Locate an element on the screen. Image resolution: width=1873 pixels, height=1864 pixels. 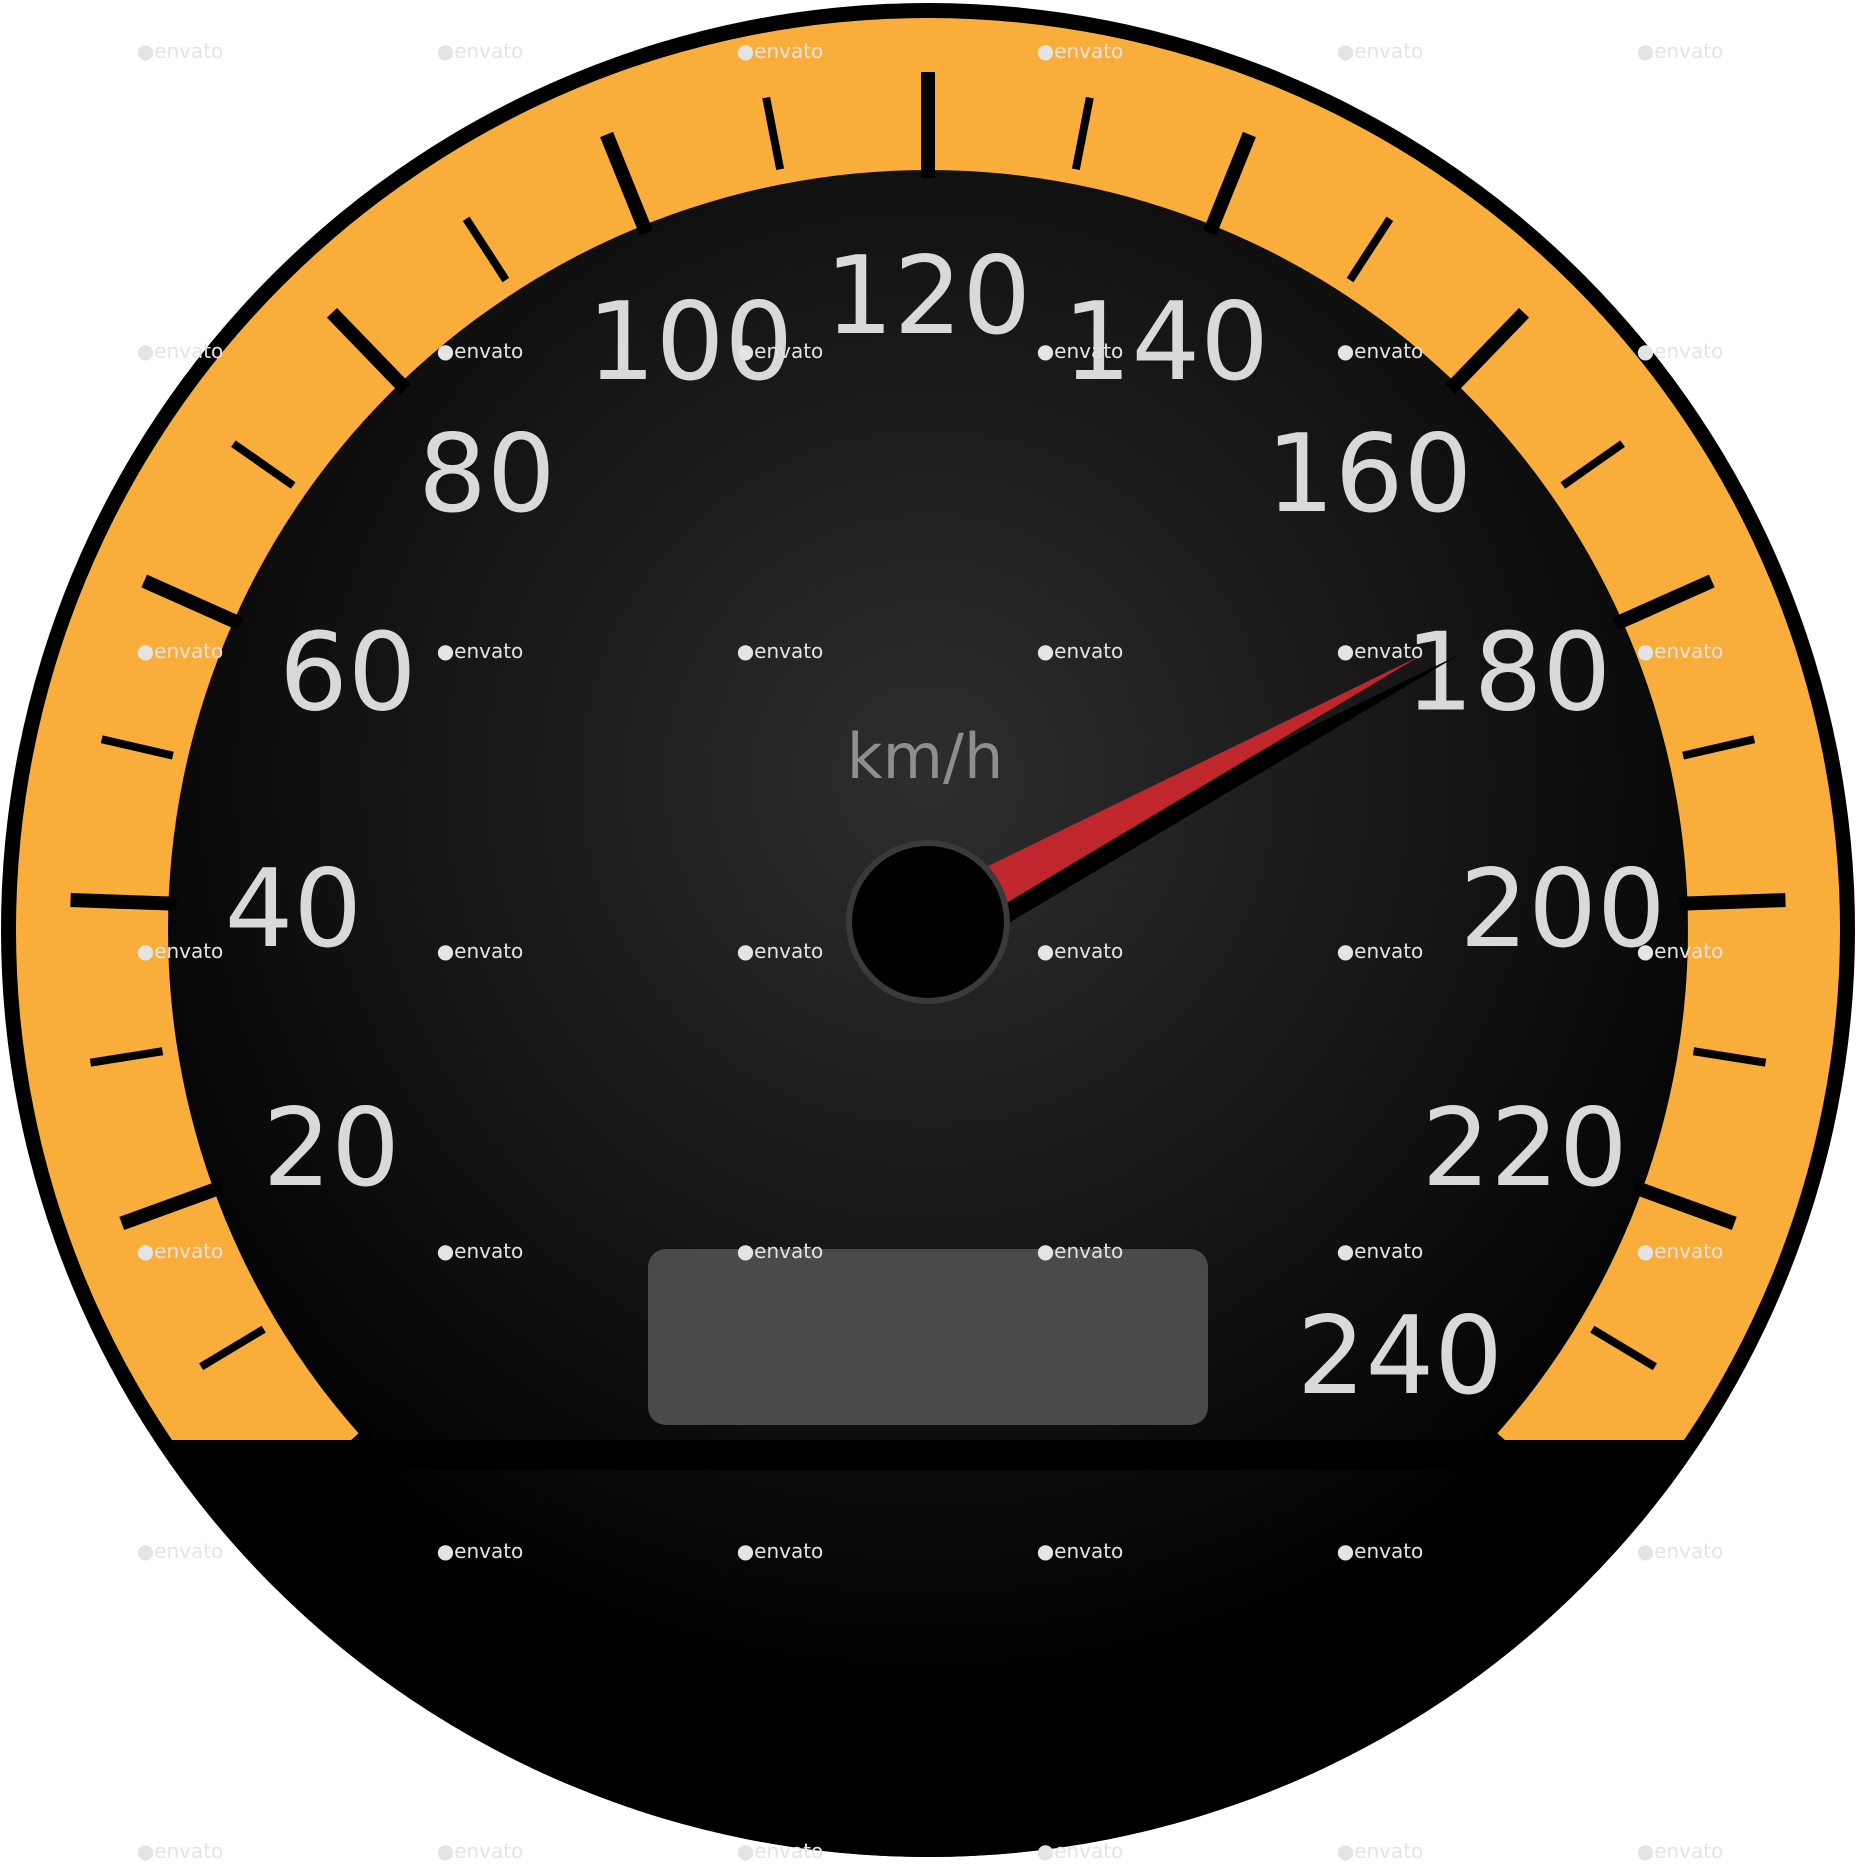
speed-label-140: 140 is located at coordinates (1166, 342).